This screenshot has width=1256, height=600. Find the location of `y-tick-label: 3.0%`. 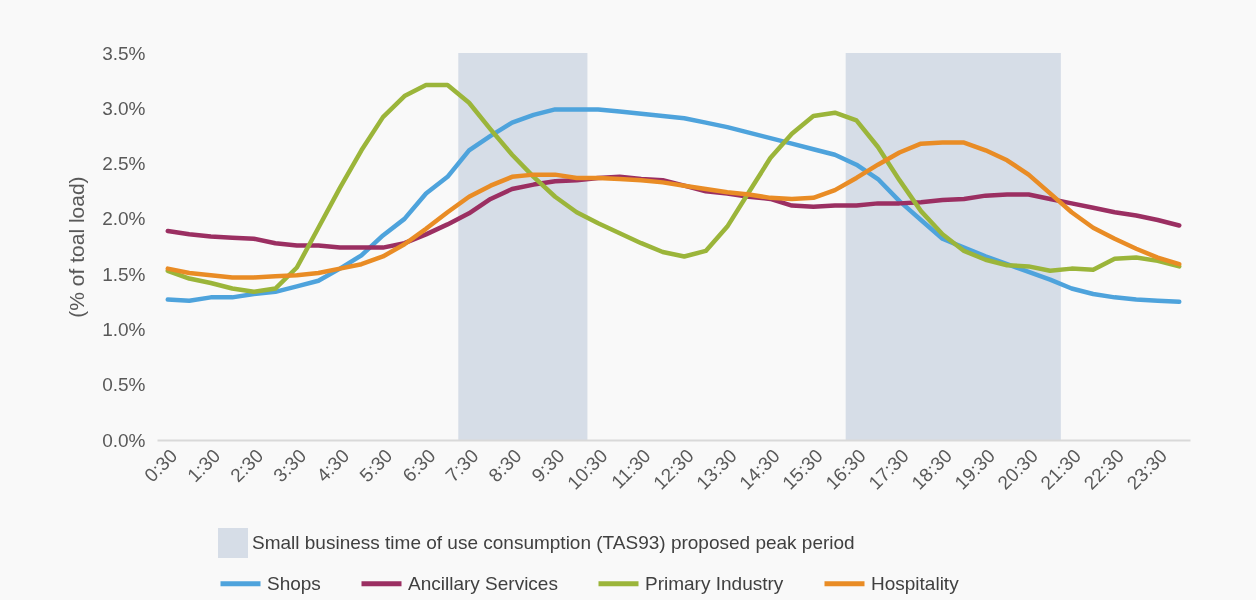

y-tick-label: 3.0% is located at coordinates (124, 108).